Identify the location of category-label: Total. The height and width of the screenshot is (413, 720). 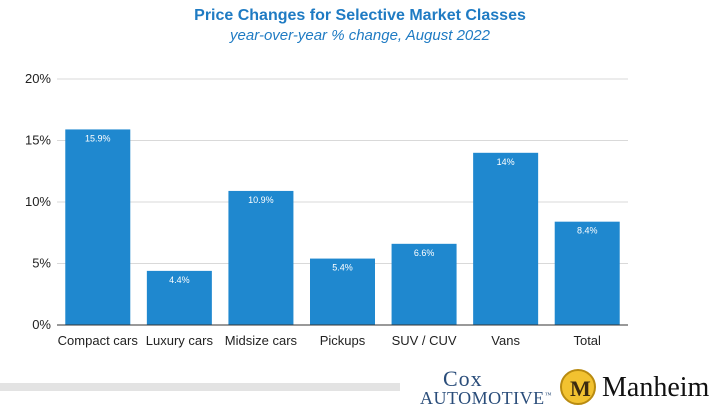
(587, 340).